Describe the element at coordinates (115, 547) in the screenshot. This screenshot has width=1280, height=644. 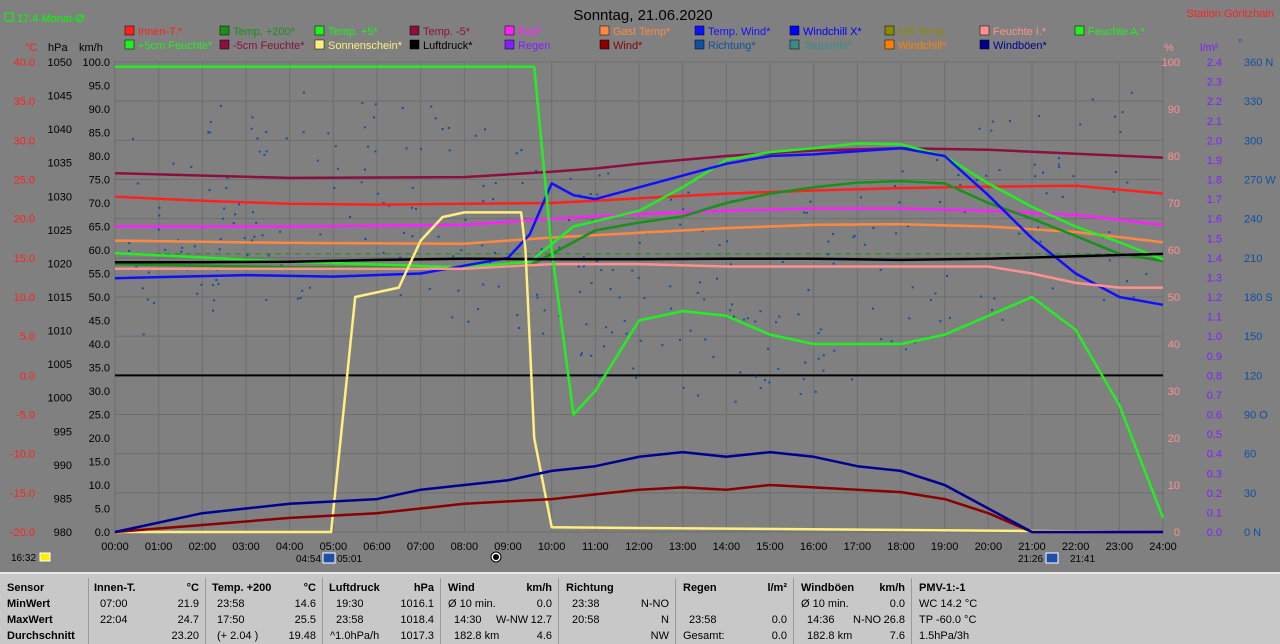
I see `time-tick: 00:00` at that location.